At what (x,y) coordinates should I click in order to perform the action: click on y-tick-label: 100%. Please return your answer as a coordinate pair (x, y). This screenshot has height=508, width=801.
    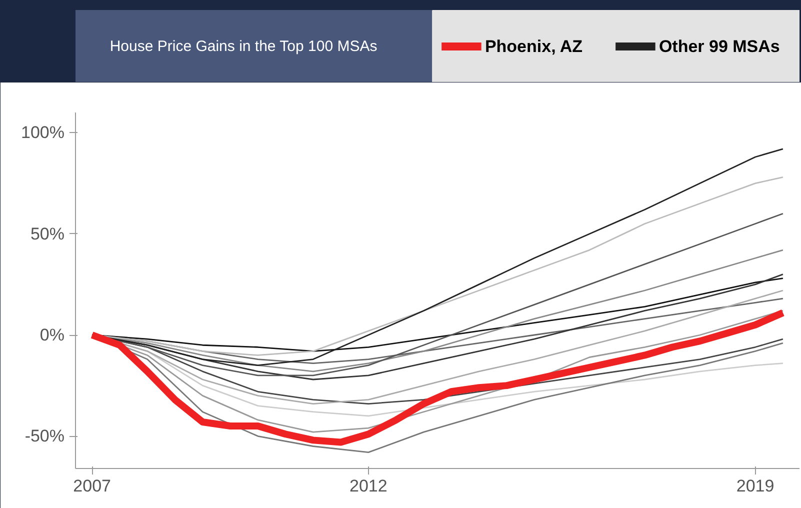
    Looking at the image, I should click on (43, 132).